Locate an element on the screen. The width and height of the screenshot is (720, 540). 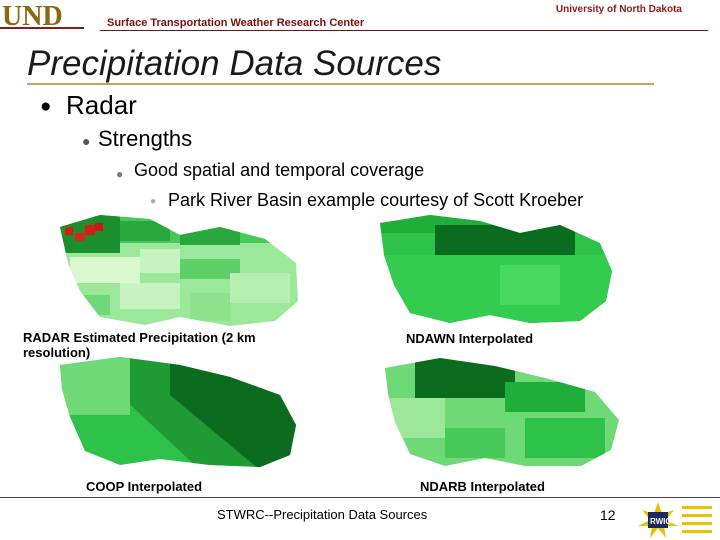
footer-divider is located at coordinates (360, 497).